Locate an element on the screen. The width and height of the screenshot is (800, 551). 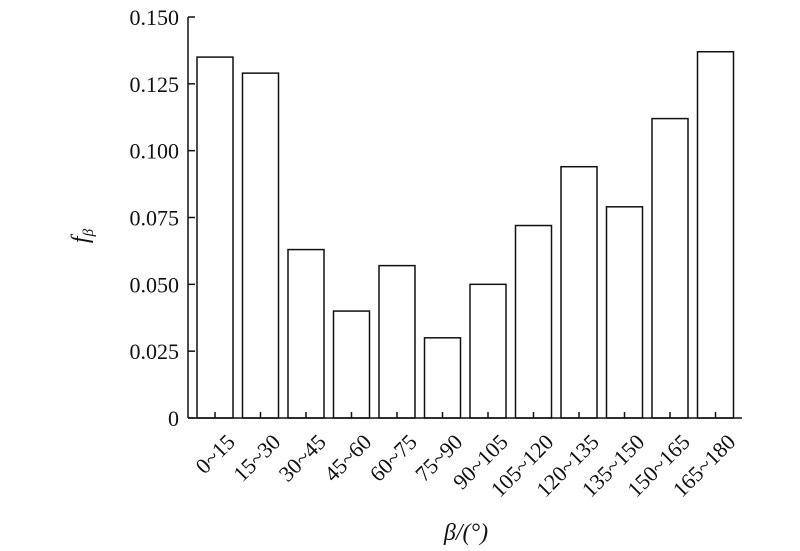
bar-30~45 is located at coordinates (306, 333).